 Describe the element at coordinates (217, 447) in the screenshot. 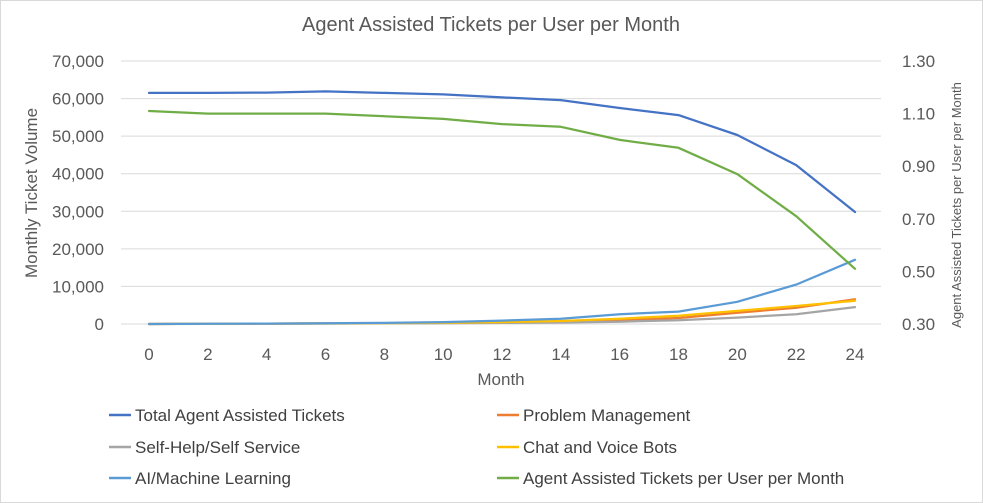

I see `legend-label-self-help-self-service: Self-Help/Self Service` at that location.